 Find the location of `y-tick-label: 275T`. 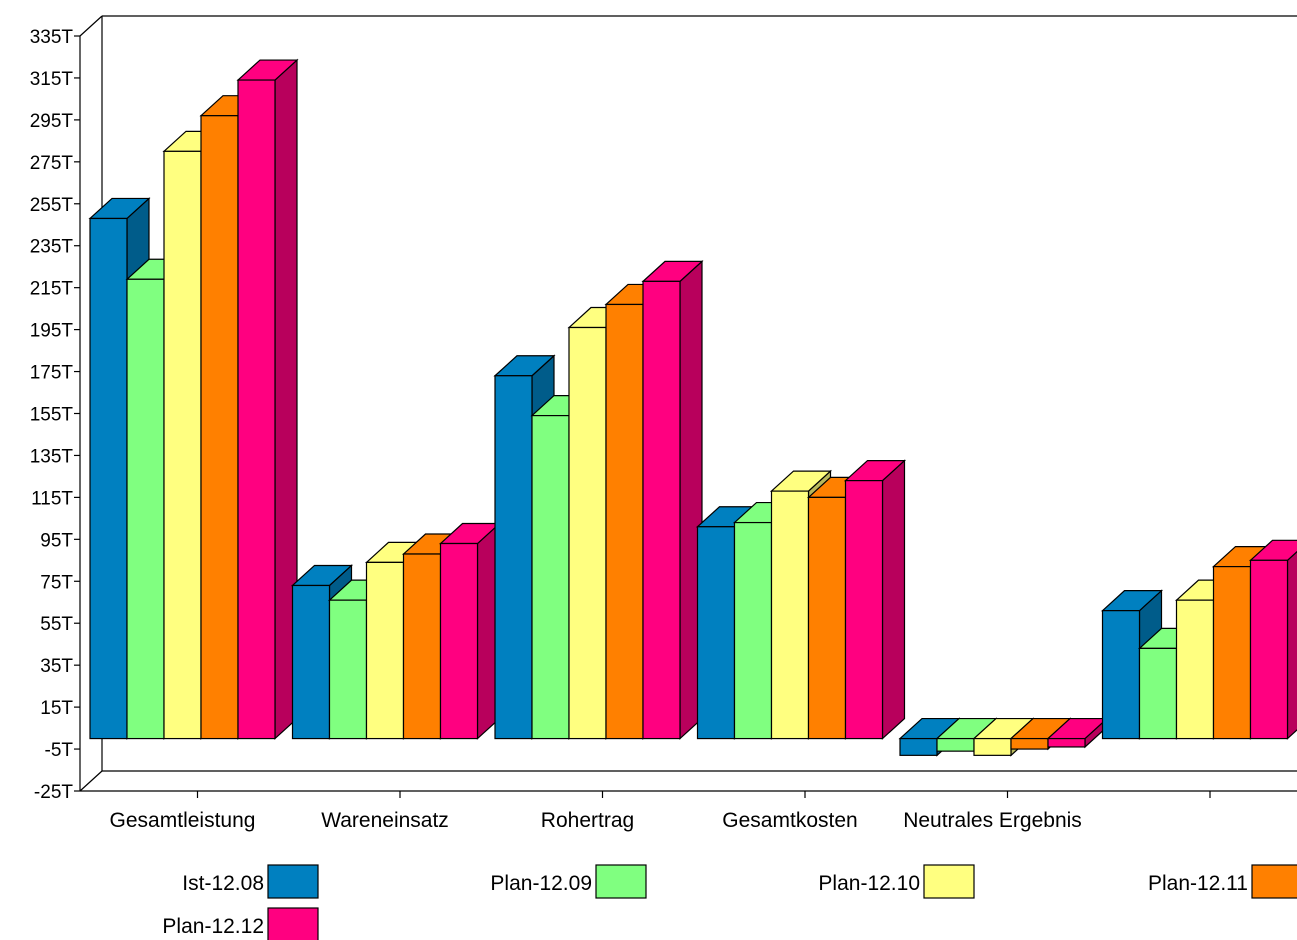

y-tick-label: 275T is located at coordinates (52, 163).